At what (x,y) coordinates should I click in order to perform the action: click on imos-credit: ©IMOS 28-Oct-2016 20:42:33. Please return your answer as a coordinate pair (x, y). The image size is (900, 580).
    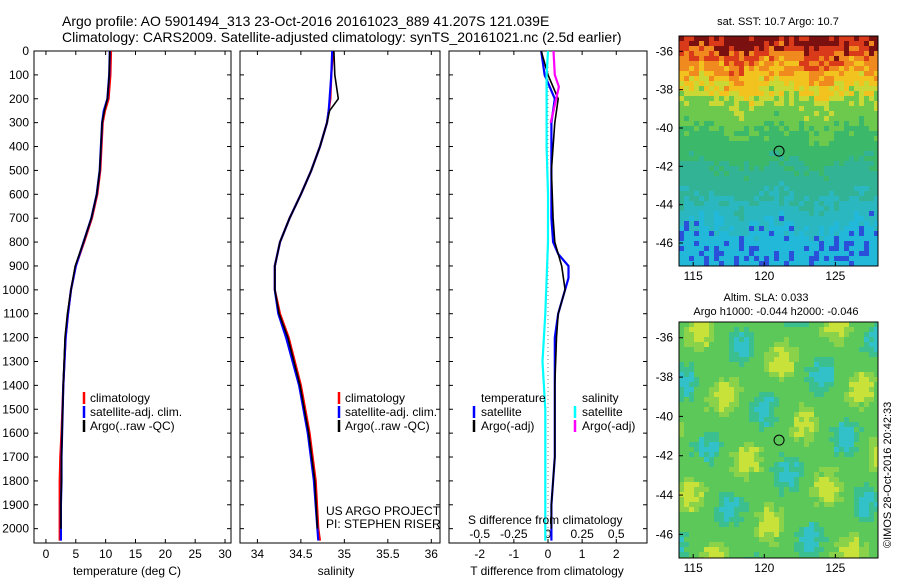
    Looking at the image, I should click on (888, 475).